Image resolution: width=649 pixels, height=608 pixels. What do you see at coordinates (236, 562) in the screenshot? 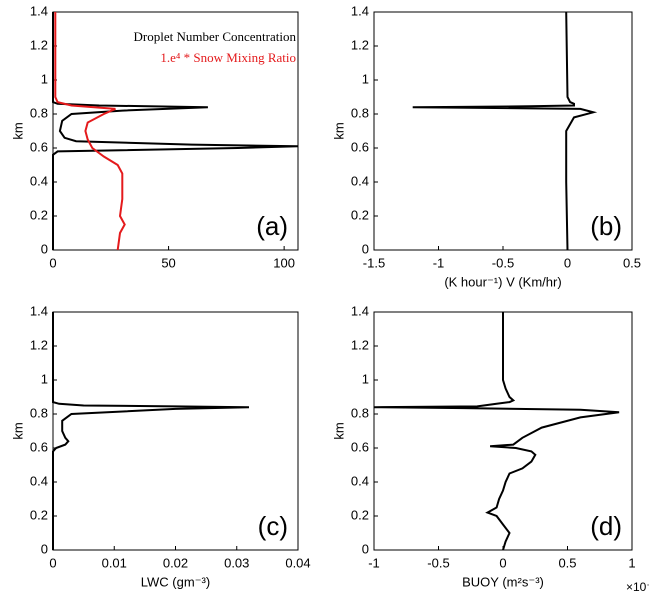
I see `x-tick-label: 0.03` at bounding box center [236, 562].